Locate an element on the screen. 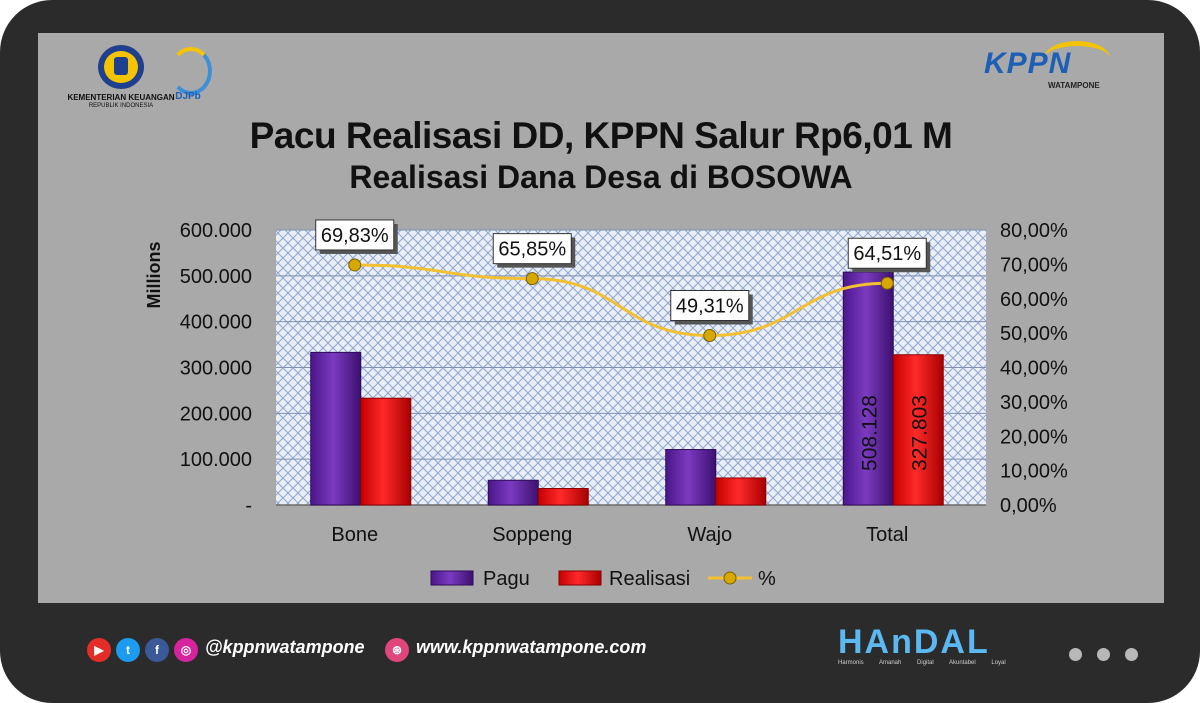 This screenshot has width=1200, height=703. y2-tick-label: 40,00% is located at coordinates (1034, 369).